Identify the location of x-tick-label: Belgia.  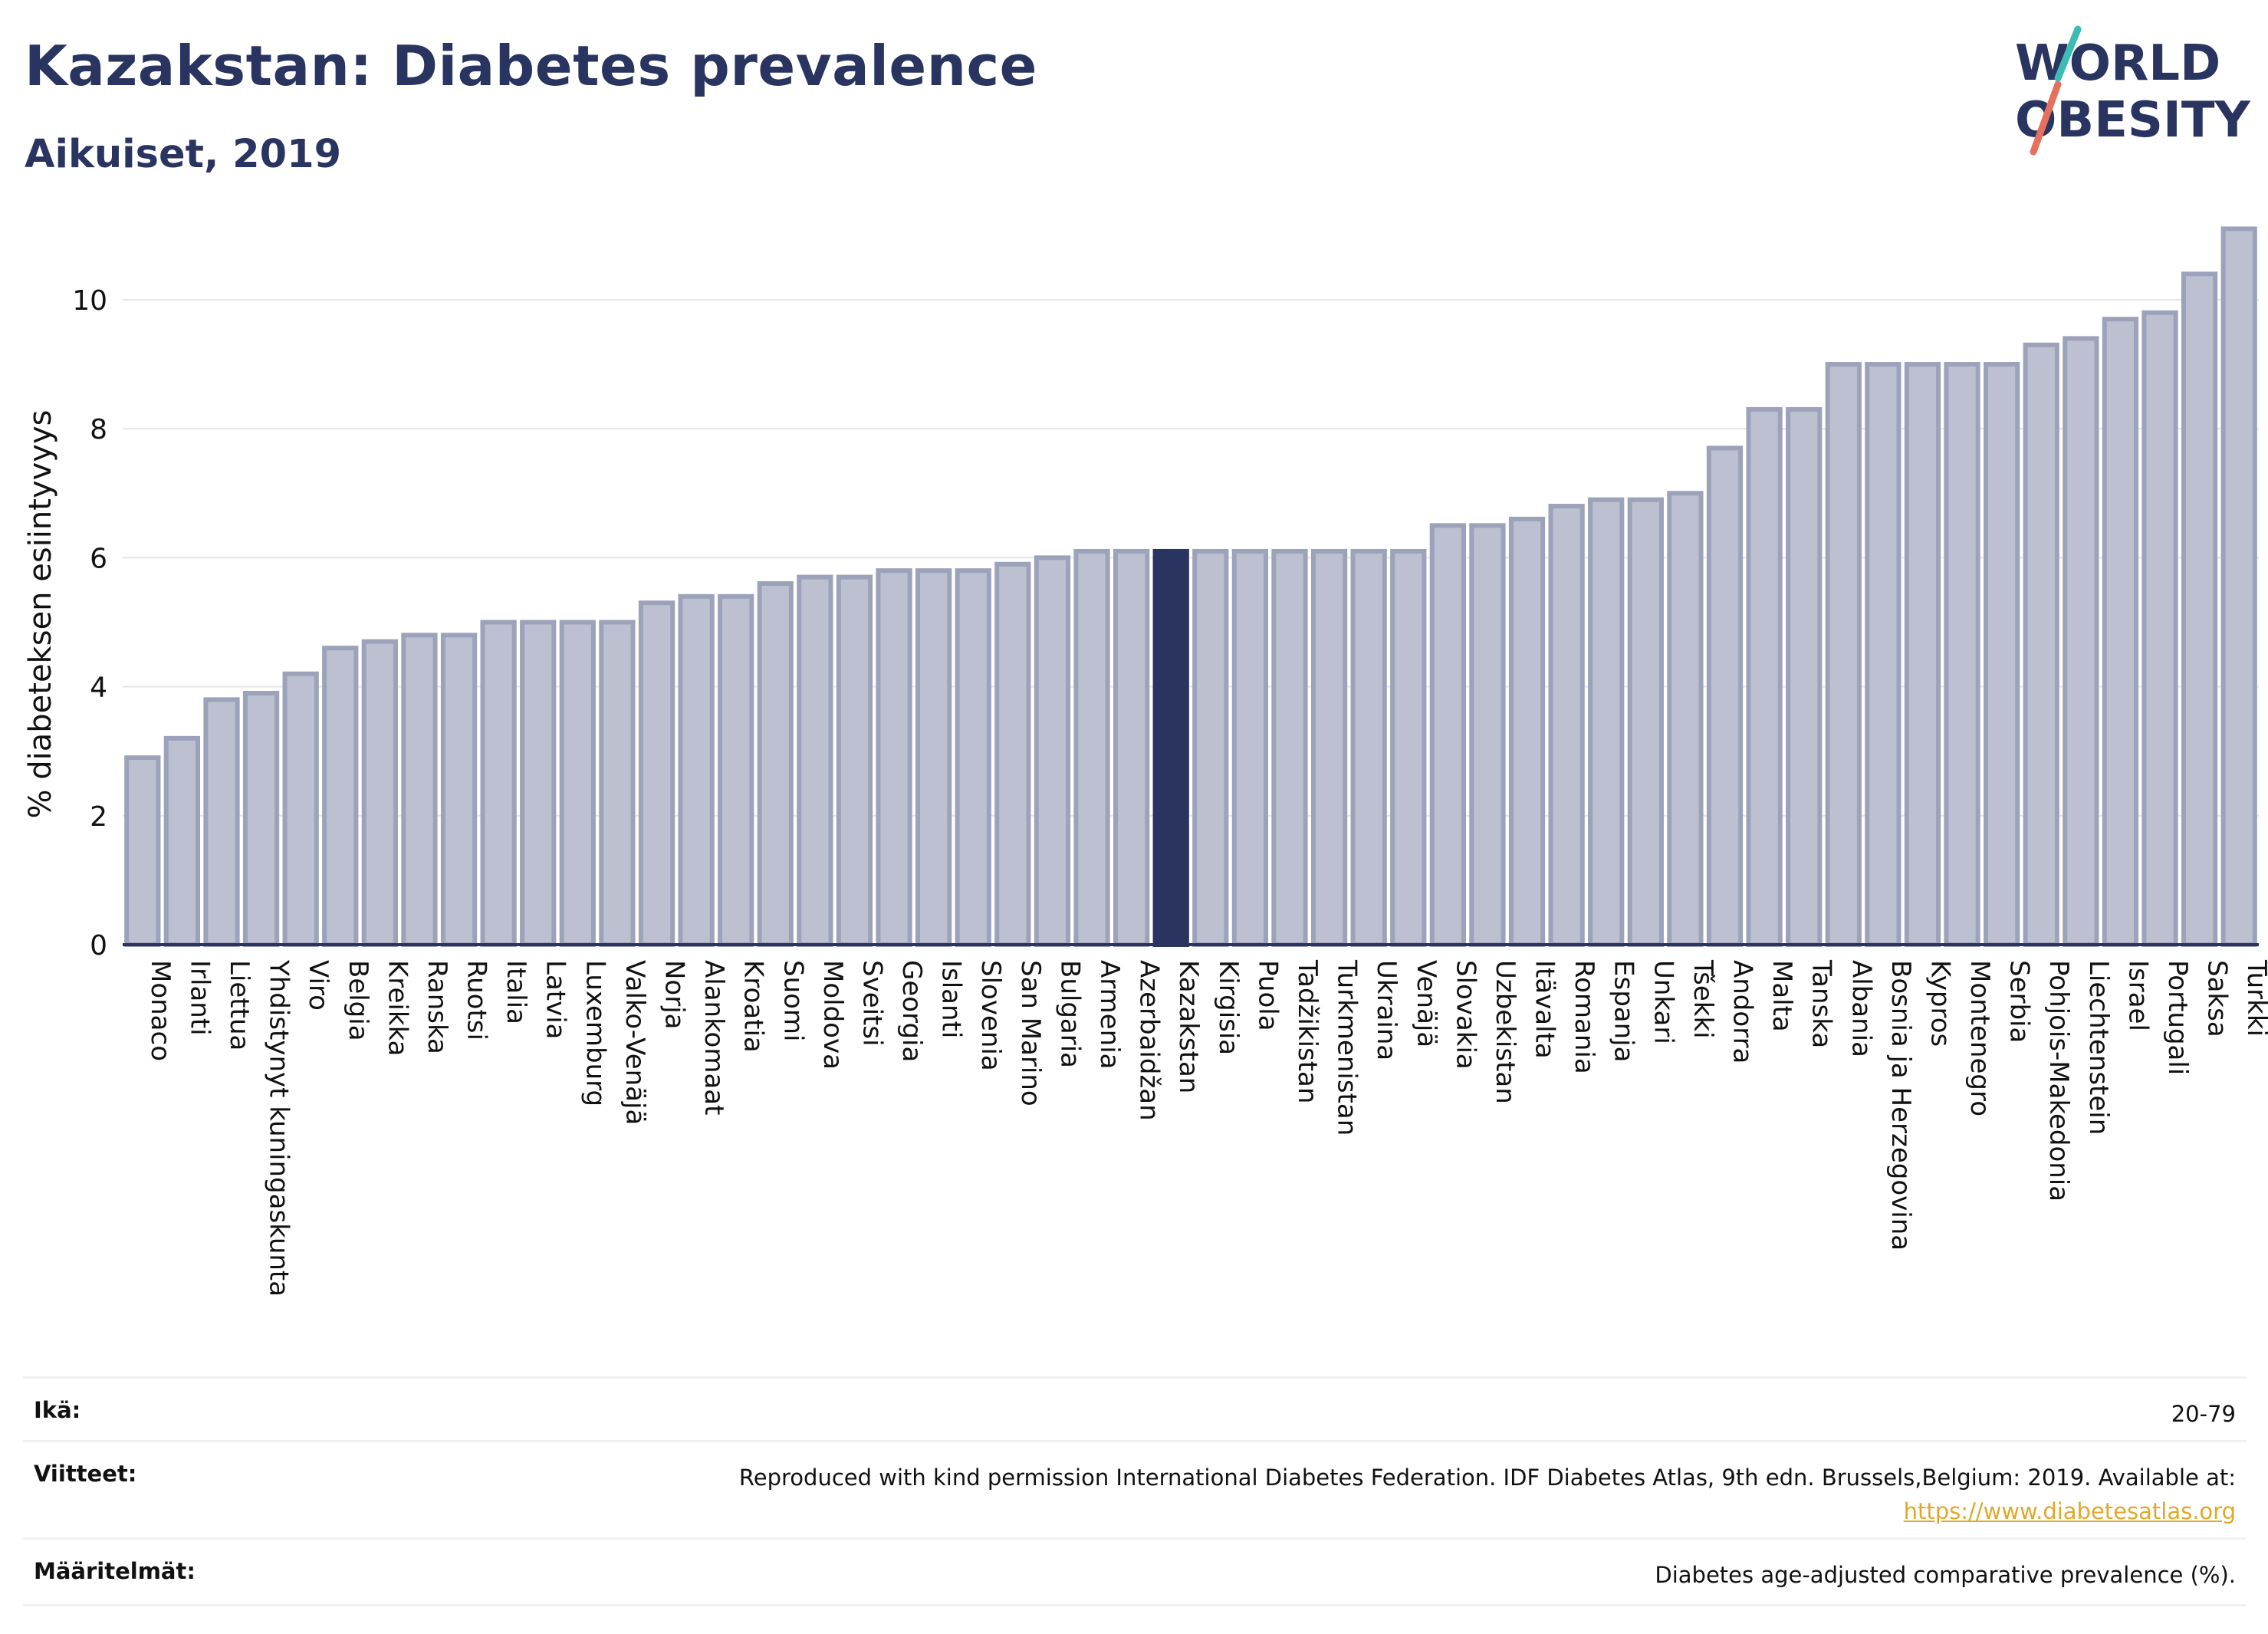
(358, 1001).